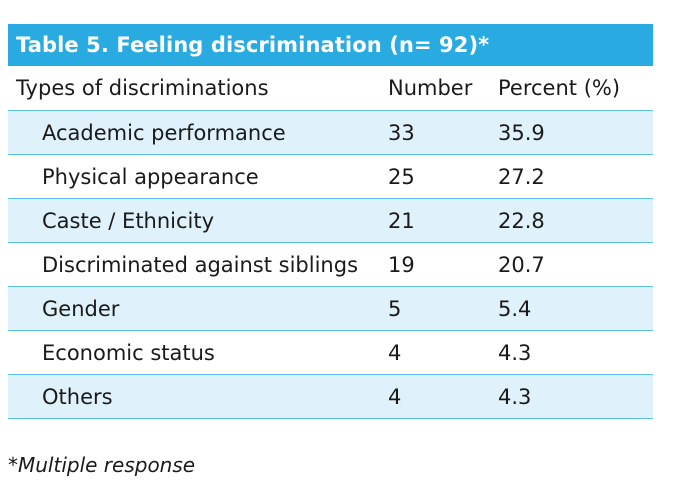 This screenshot has width=675, height=491. I want to click on table-row: Academic performance 33 35.9, so click(330, 133).